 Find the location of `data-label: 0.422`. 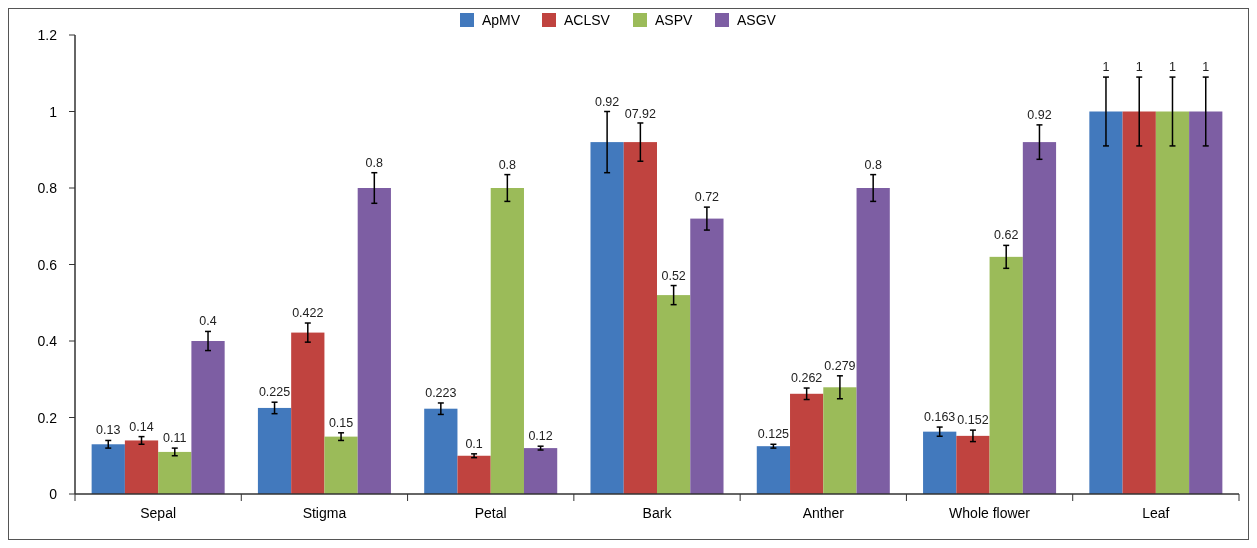

data-label: 0.422 is located at coordinates (308, 313).